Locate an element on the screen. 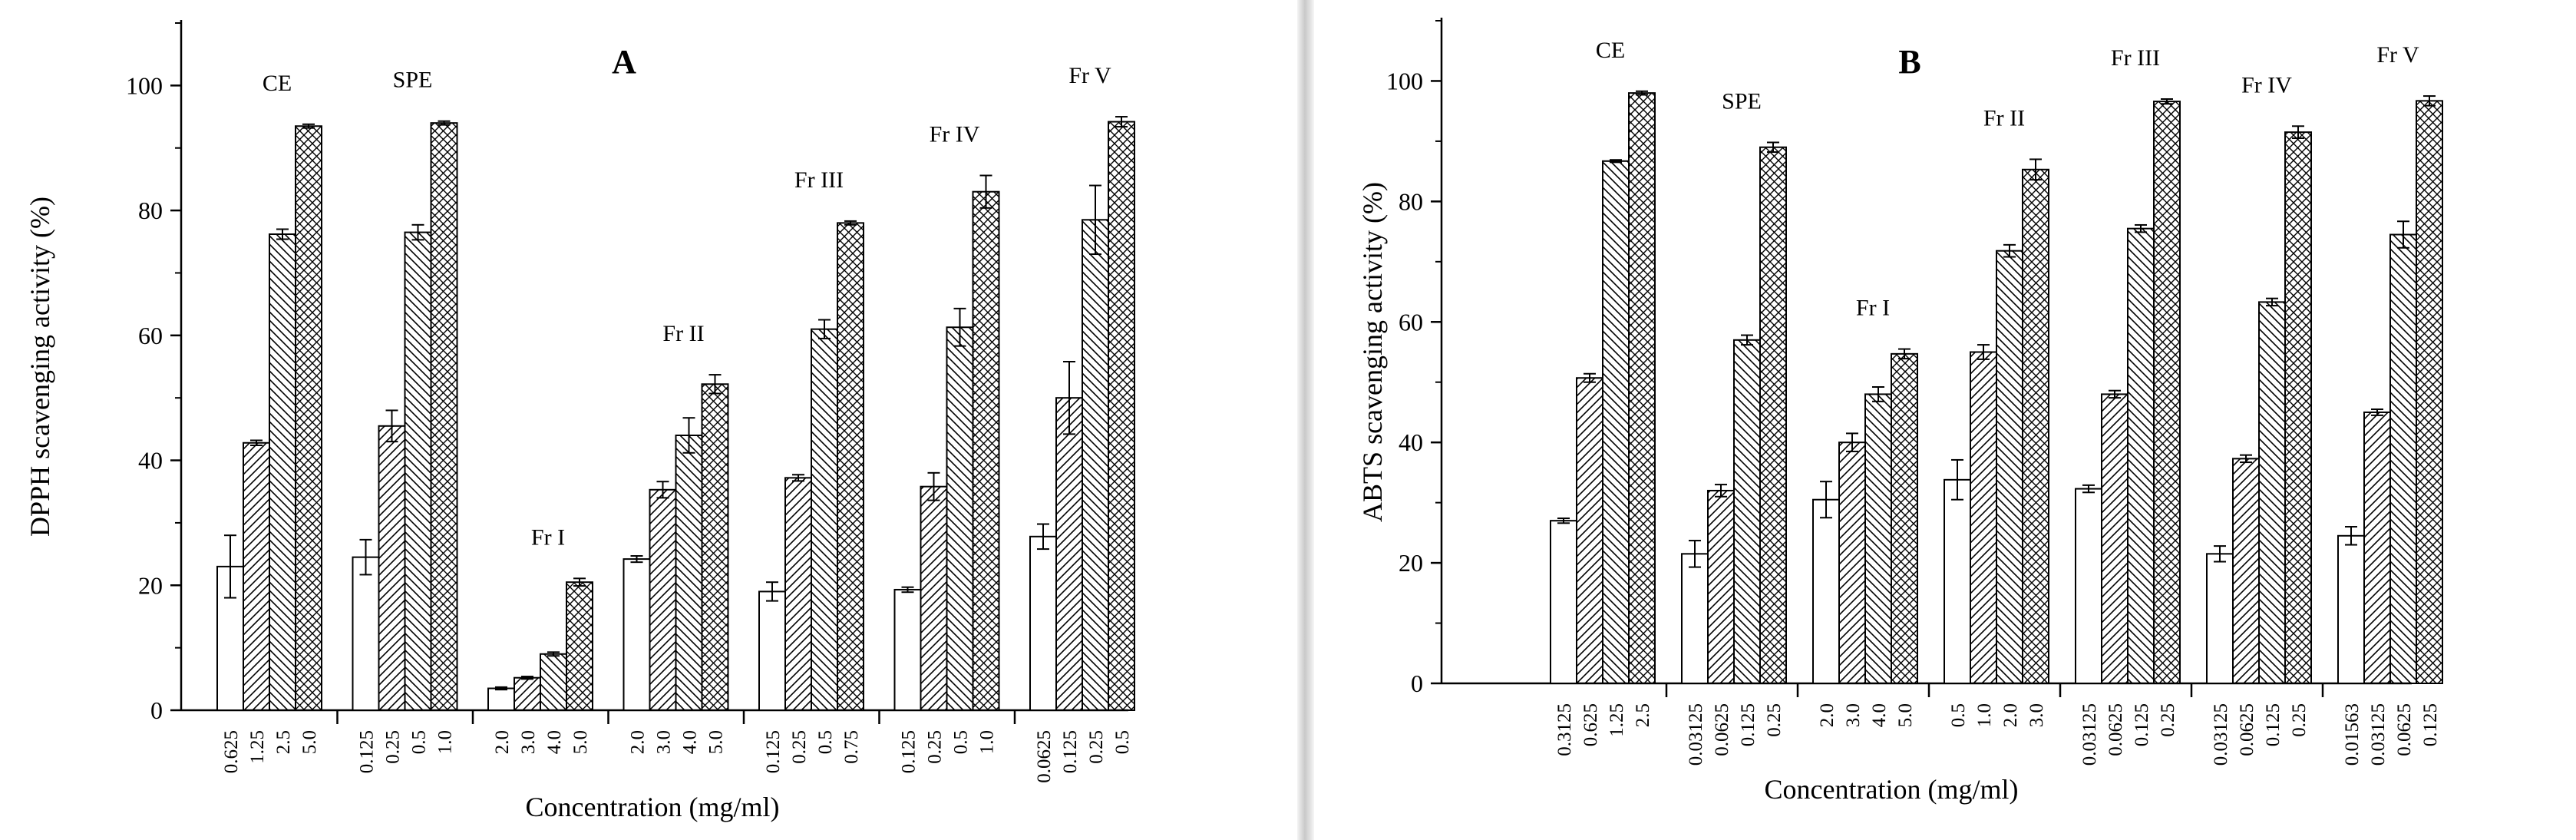 This screenshot has width=2576, height=840. x-tick-label: 2.5 is located at coordinates (1643, 715).